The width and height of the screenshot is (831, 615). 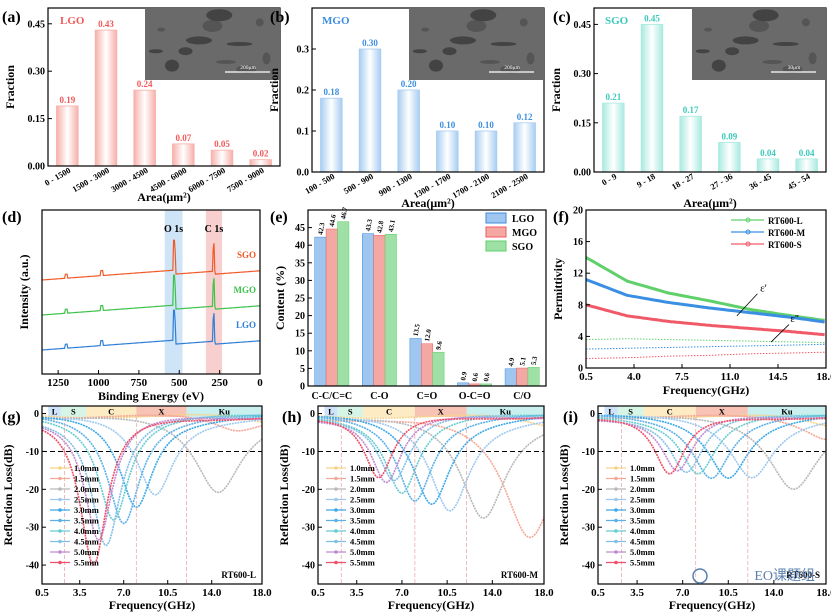 I want to click on y-tick-label: 0.15, so click(x=37, y=119).